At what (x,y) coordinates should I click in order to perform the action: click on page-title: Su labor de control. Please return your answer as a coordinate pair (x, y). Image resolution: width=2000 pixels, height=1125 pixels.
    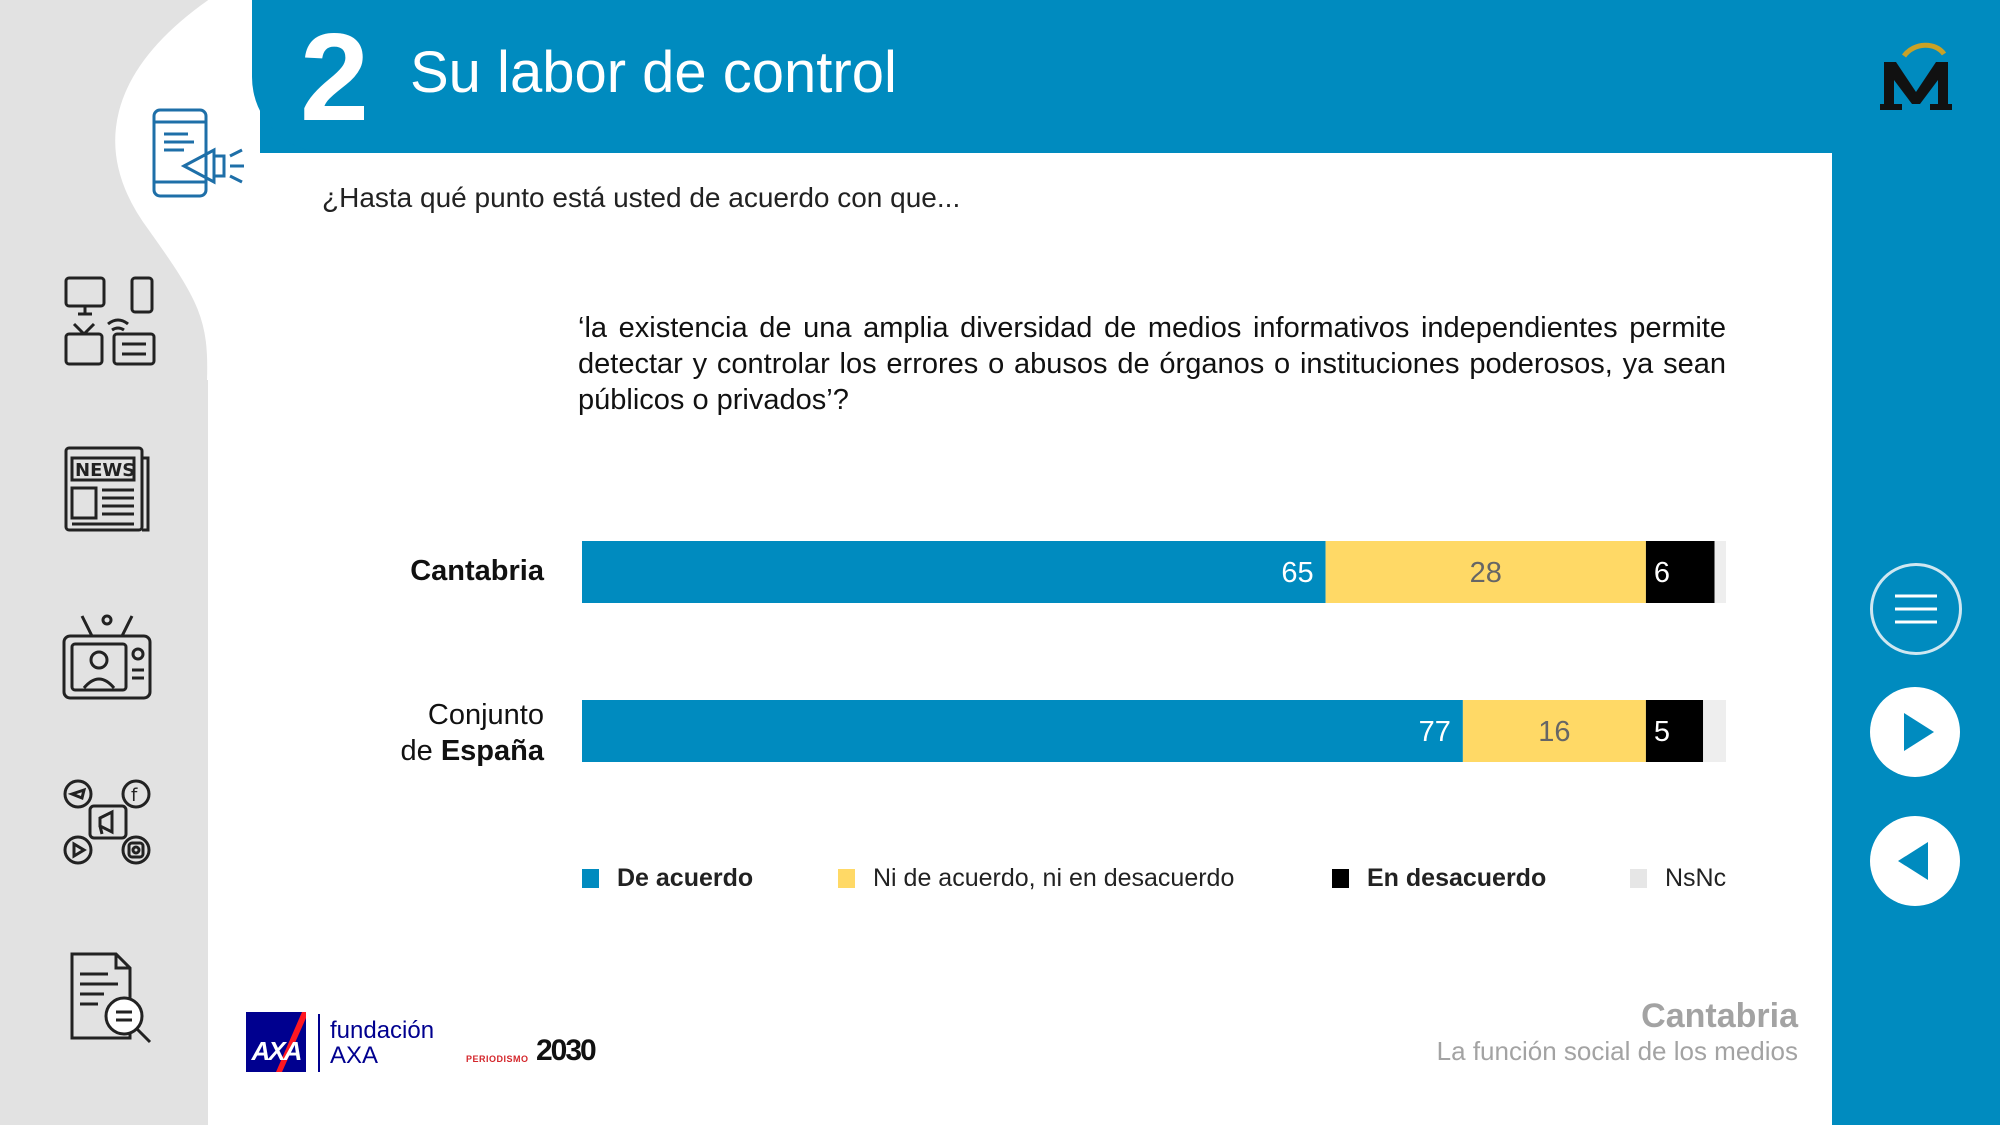
    Looking at the image, I should click on (653, 72).